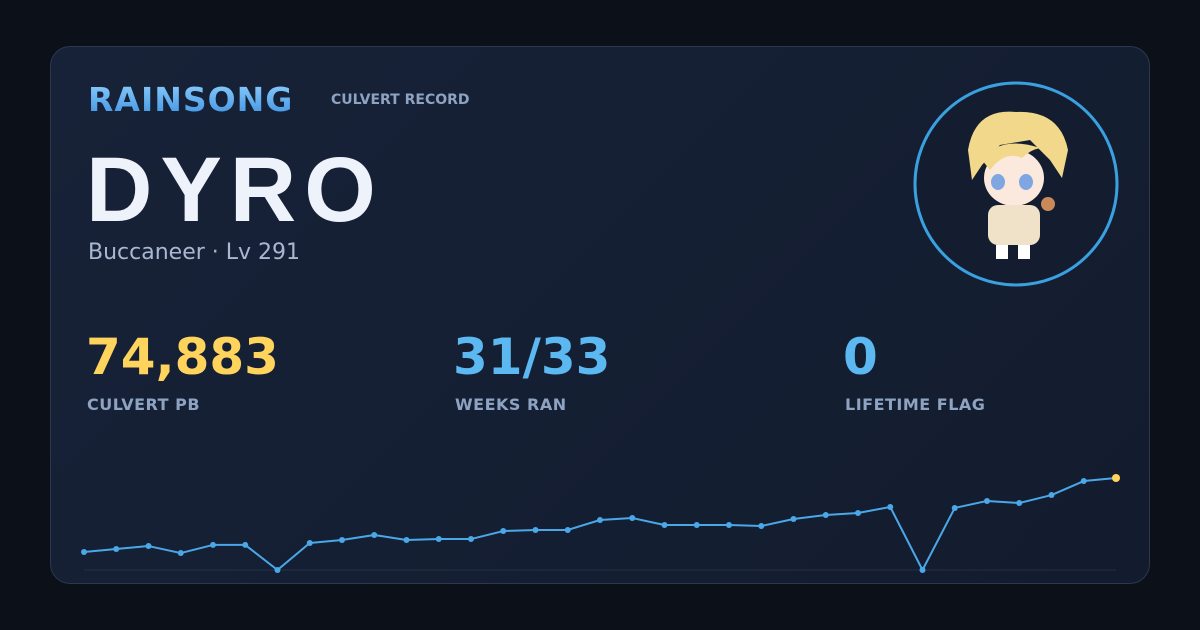 Image resolution: width=1200 pixels, height=630 pixels. What do you see at coordinates (194, 252) in the screenshot?
I see `player-details: Buccaneer · Lv 291` at bounding box center [194, 252].